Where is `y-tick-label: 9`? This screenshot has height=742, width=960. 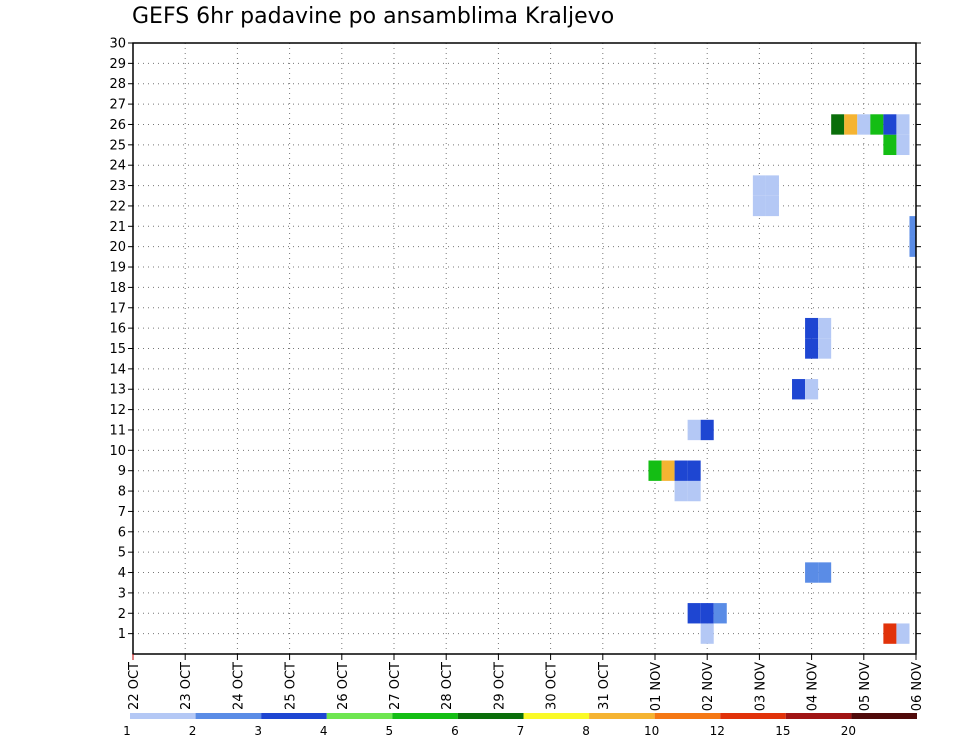 y-tick-label: 9 is located at coordinates (122, 471).